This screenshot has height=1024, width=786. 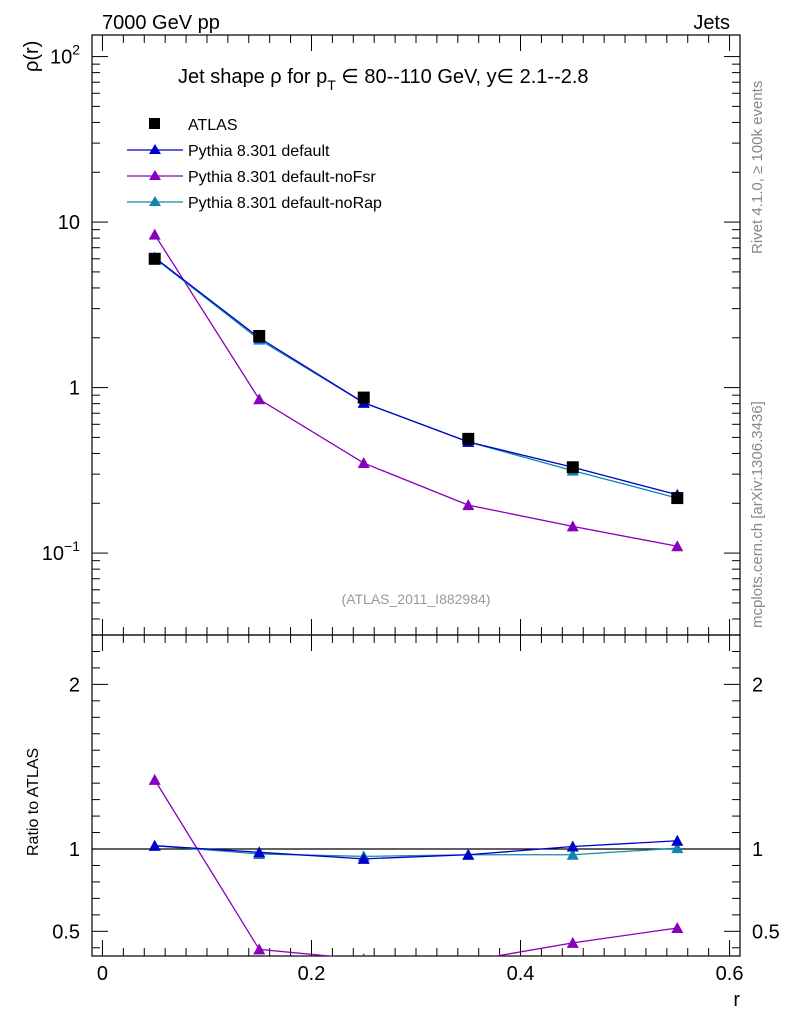 What do you see at coordinates (74, 850) in the screenshot?
I see `ratio-y-tick-label: 1` at bounding box center [74, 850].